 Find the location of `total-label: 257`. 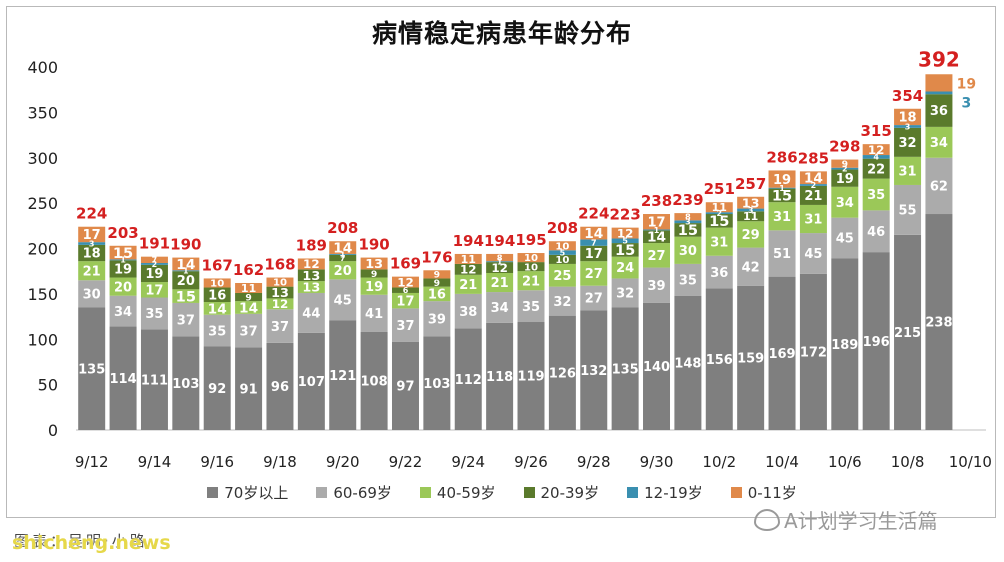

total-label: 257 is located at coordinates (750, 184).